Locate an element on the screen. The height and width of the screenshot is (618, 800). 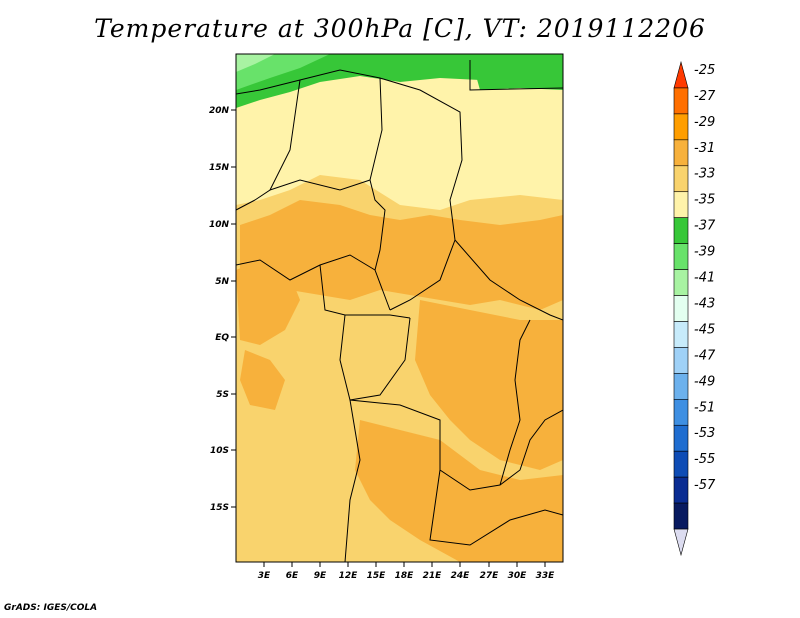
field-warm-south is located at coordinates (459, 491).